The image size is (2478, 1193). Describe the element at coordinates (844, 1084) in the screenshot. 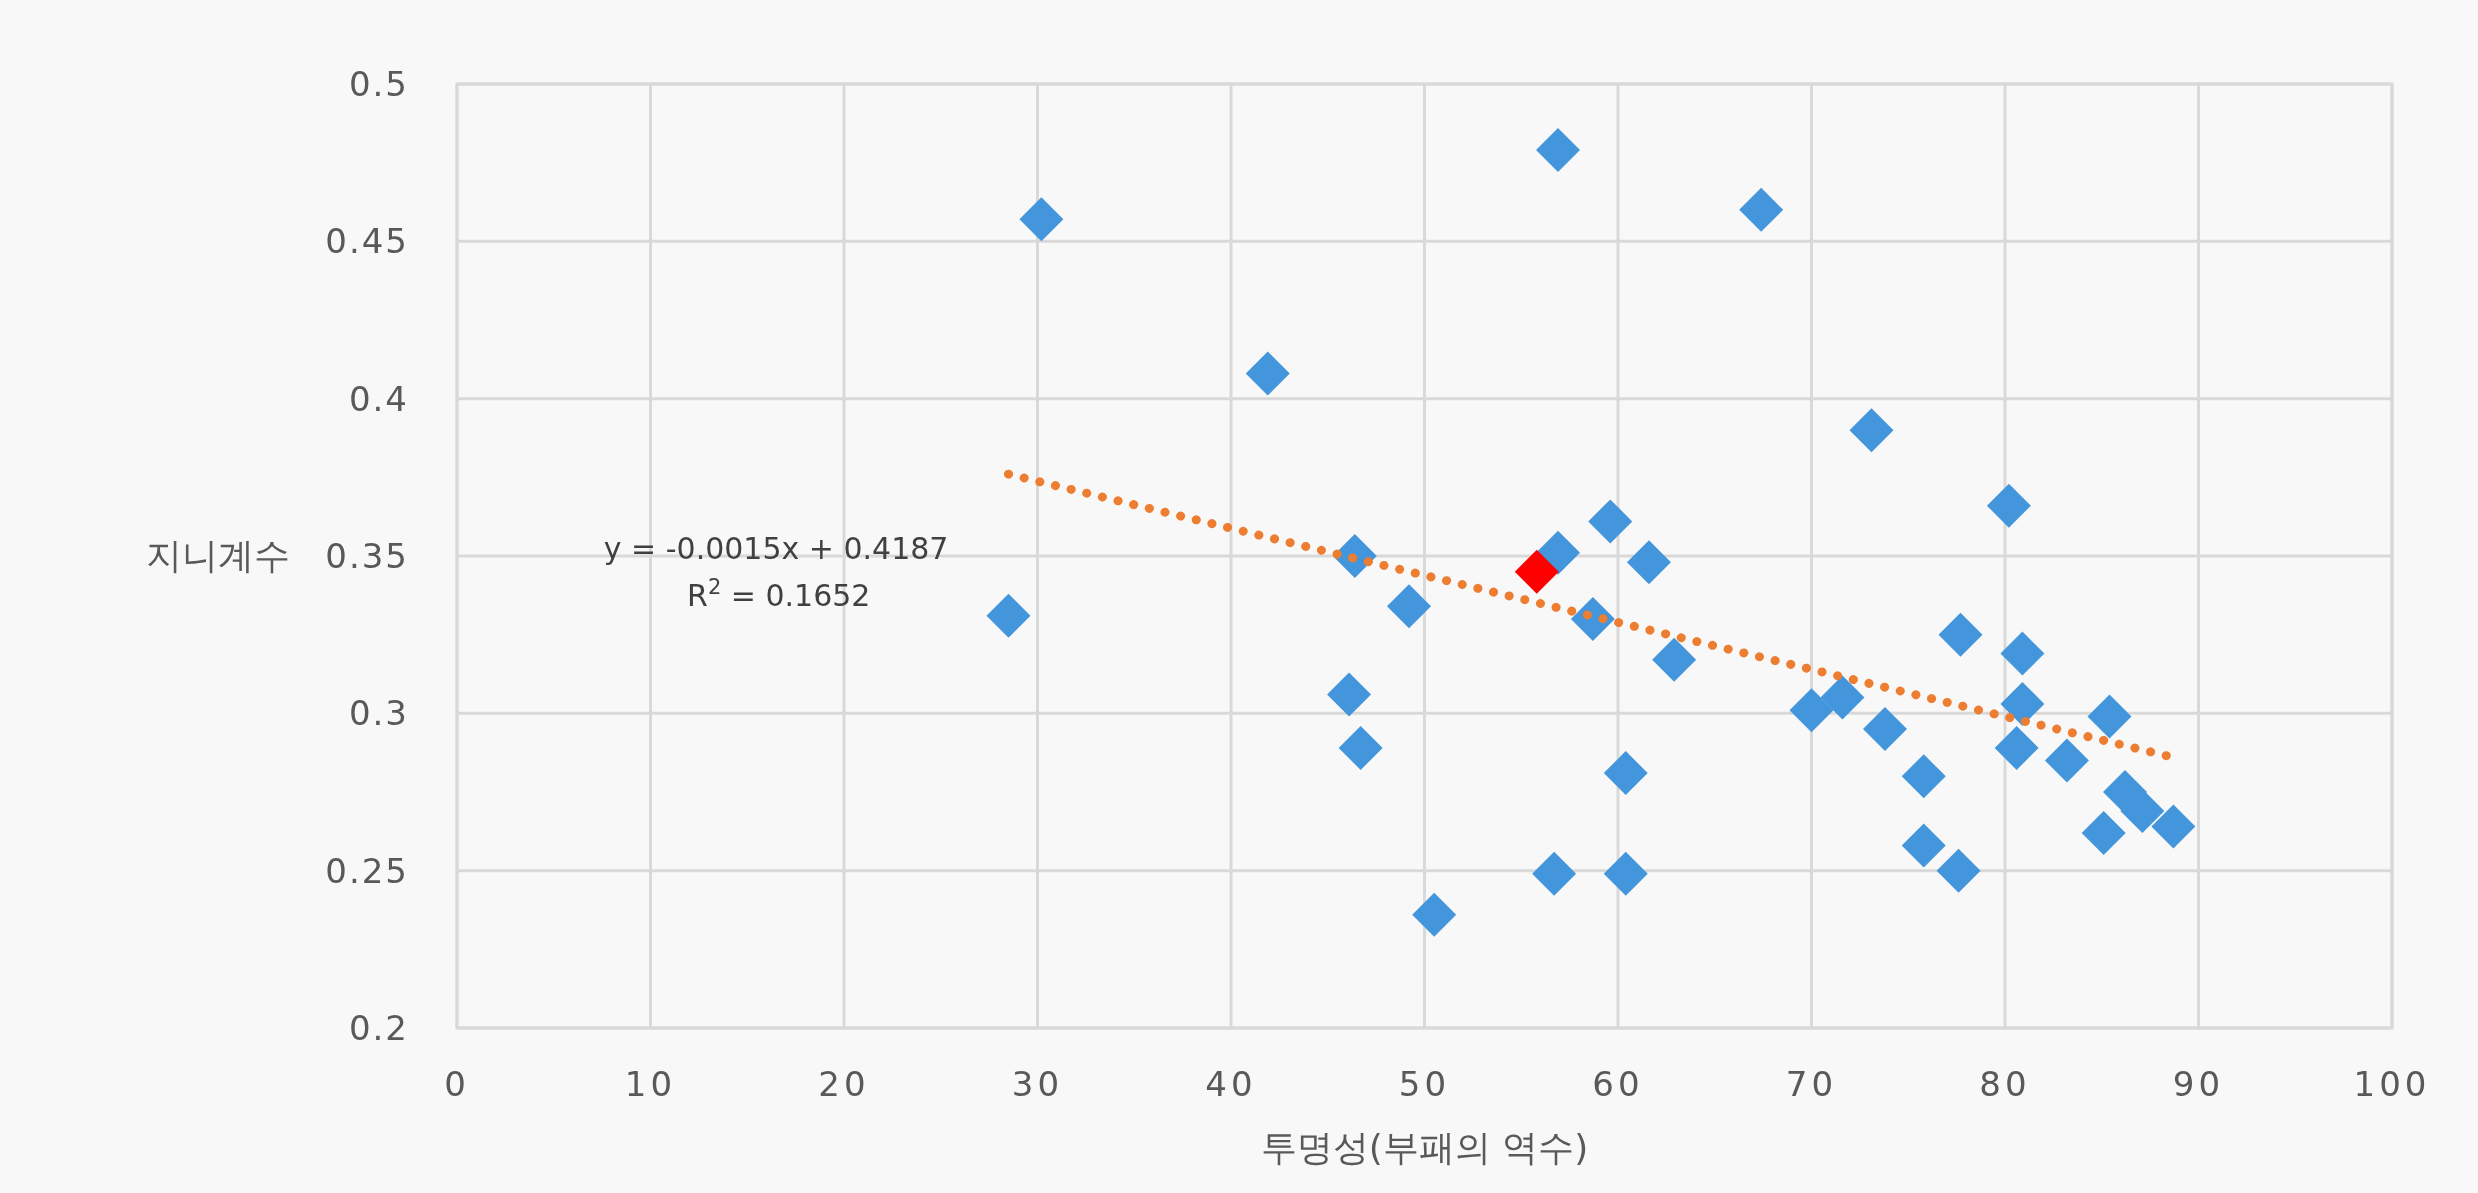

I see `x-tick-label: 20` at that location.